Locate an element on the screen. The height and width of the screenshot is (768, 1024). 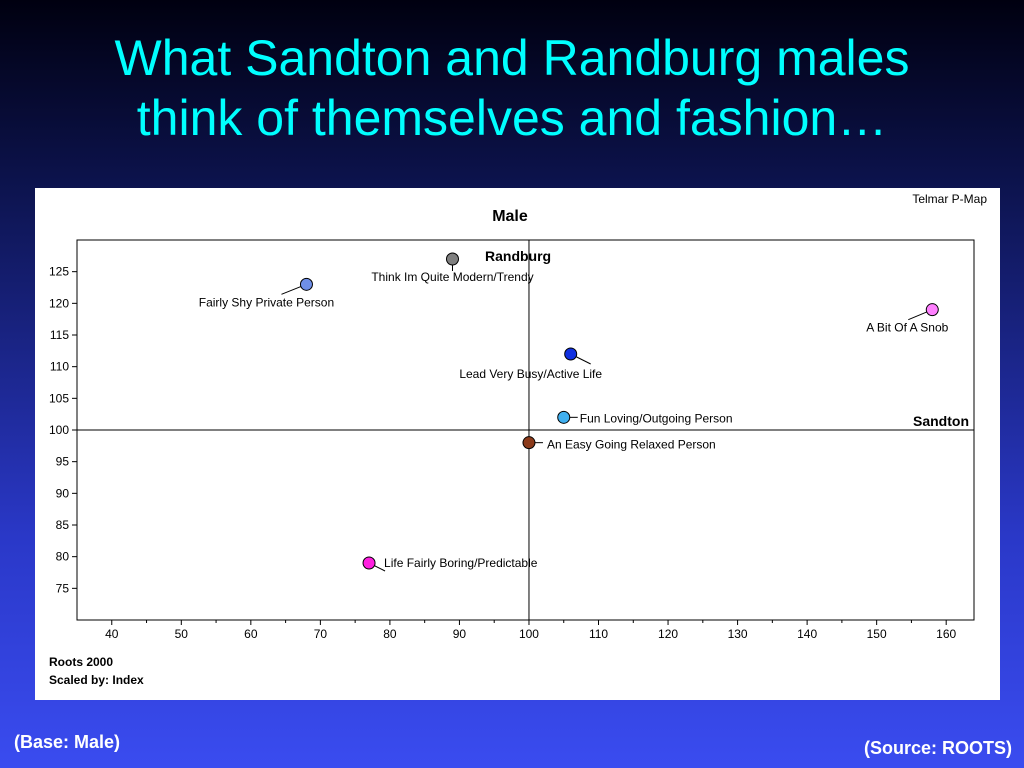
x-tick-label: 160 is located at coordinates (946, 634).